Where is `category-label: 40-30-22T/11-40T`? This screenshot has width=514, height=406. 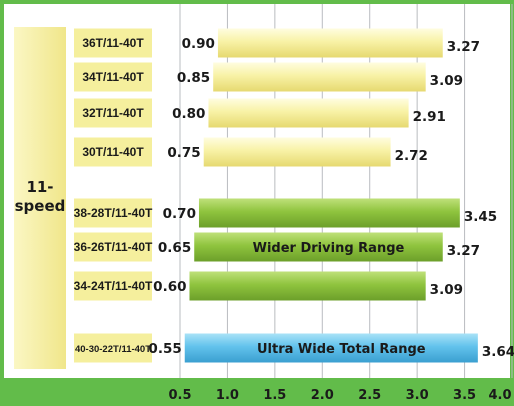 category-label: 40-30-22T/11-40T is located at coordinates (113, 349).